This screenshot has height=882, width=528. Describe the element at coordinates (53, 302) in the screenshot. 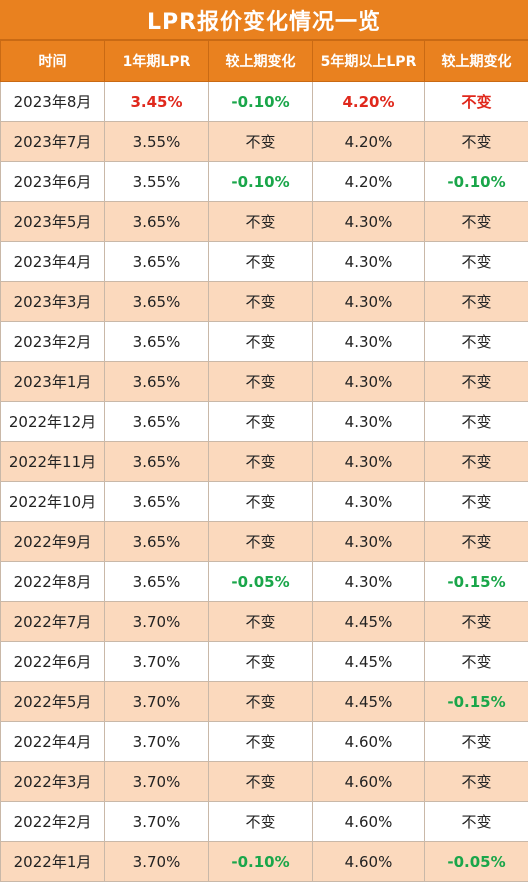

I see `cell-date: 2023年3月` at that location.